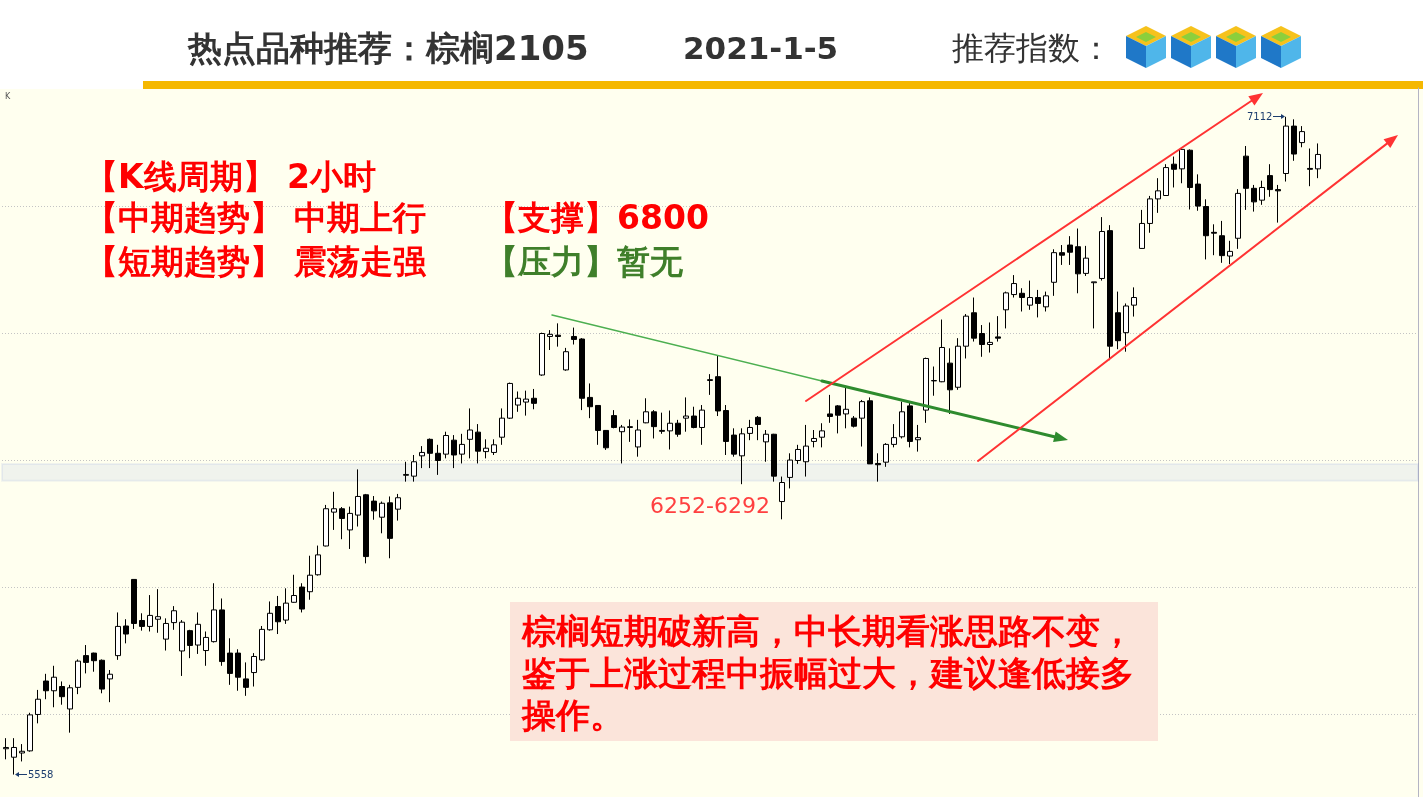 The width and height of the screenshot is (1423, 797). I want to click on annotation: 【短期趋势】 震荡走强, so click(256, 261).